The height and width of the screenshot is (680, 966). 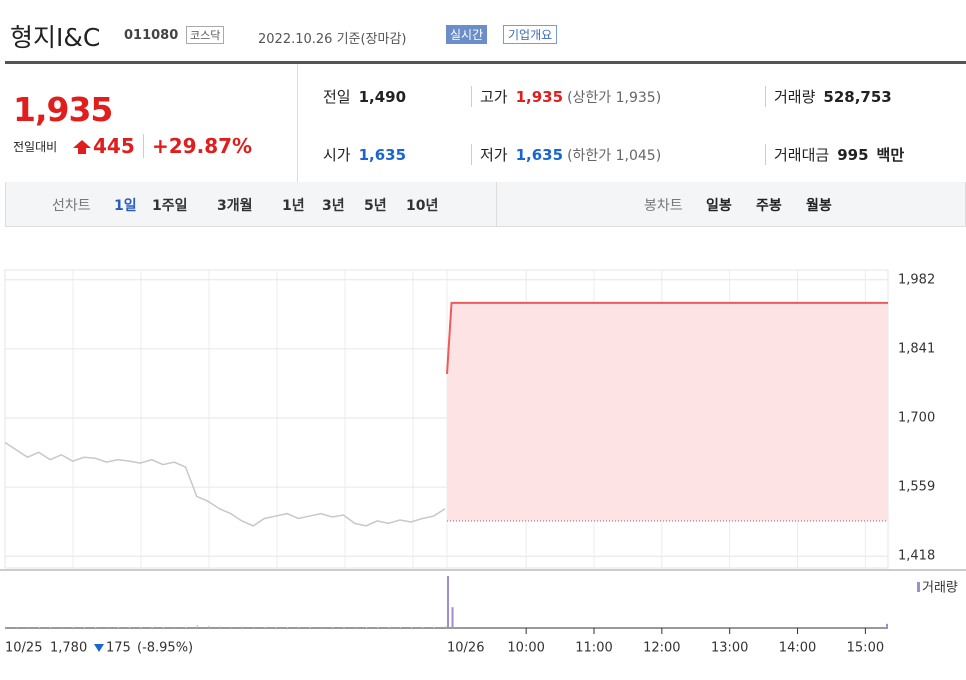 I want to click on stat-label: 고가, so click(x=494, y=97).